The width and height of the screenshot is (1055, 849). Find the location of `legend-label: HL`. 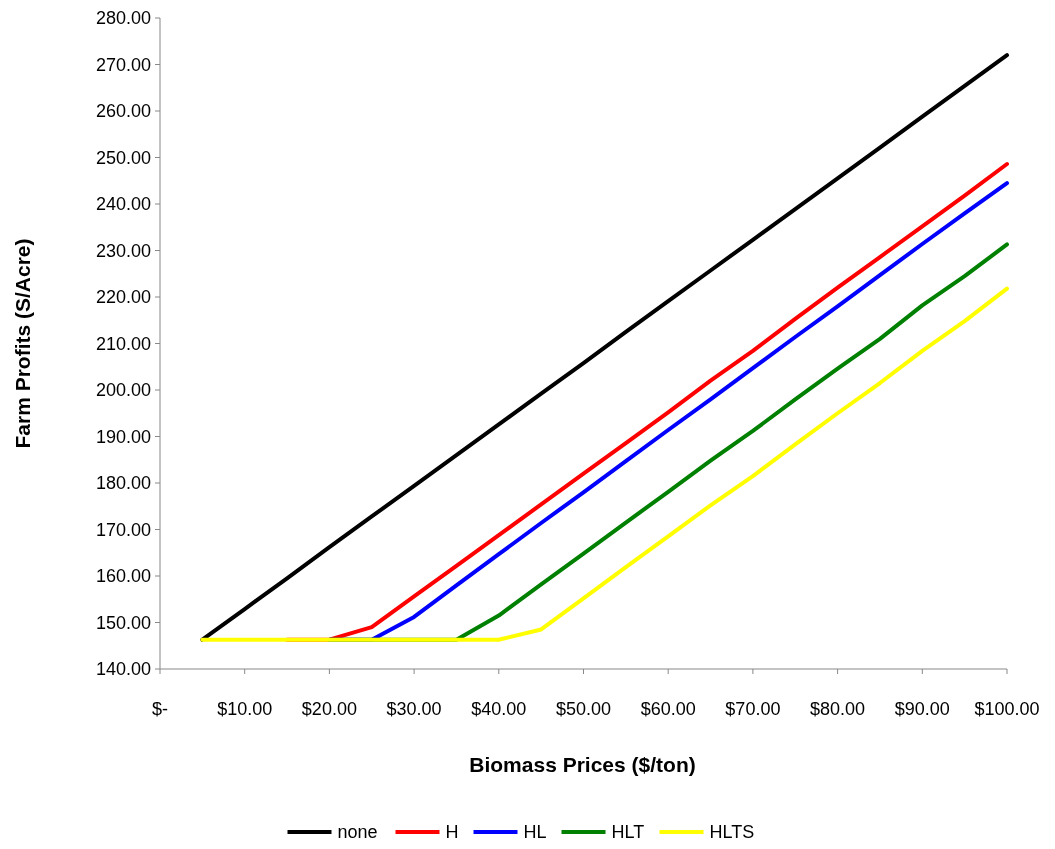

legend-label: HL is located at coordinates (535, 832).